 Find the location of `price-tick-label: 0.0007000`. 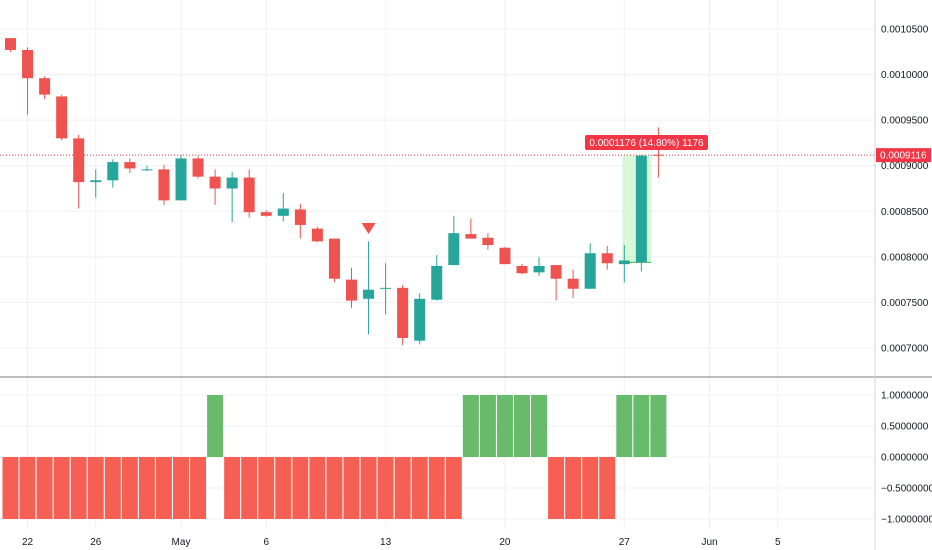

price-tick-label: 0.0007000 is located at coordinates (905, 349).